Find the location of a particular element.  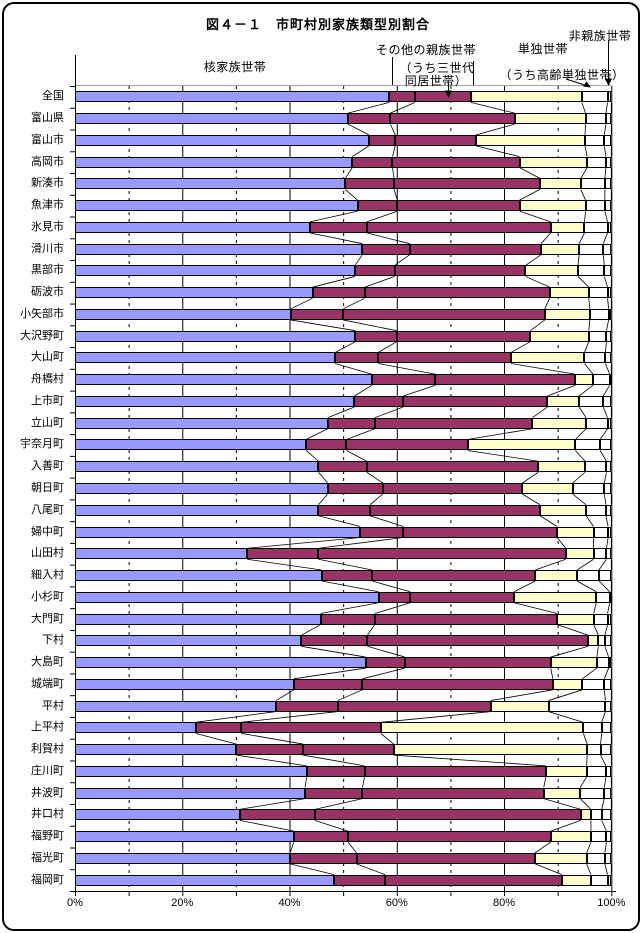

non-relative-arrowhead is located at coordinates (608, 82).